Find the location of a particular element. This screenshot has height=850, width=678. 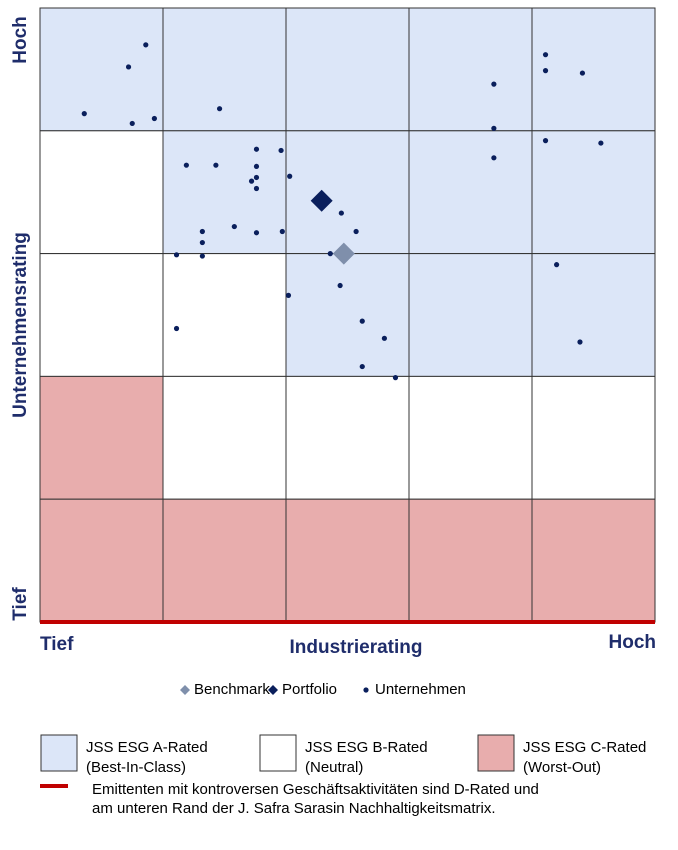

zone-subtitle: (Worst-Out) is located at coordinates (562, 767).